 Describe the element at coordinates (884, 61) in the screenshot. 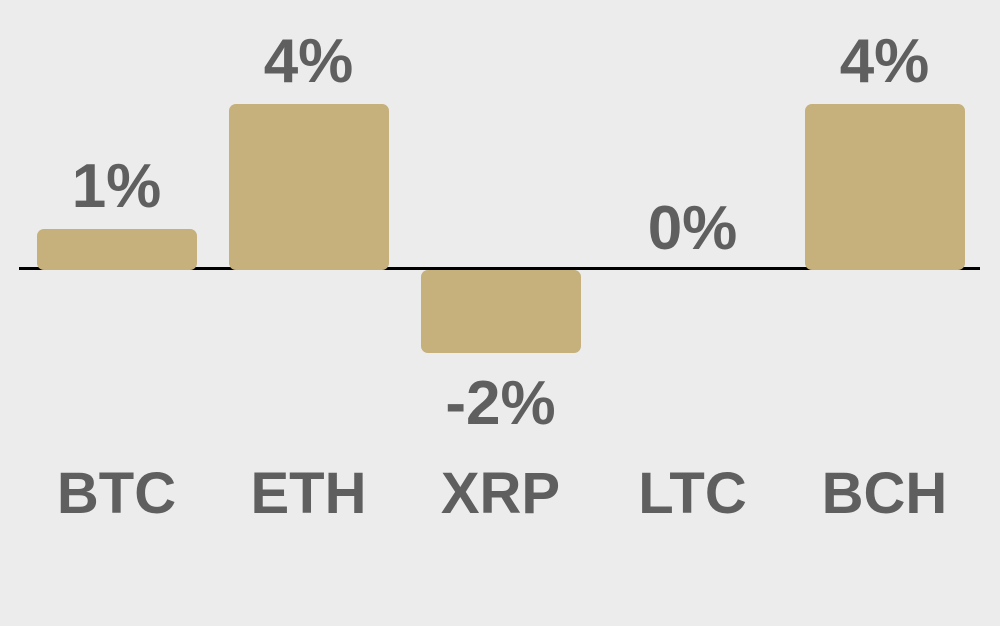

I see `value-label-bch: 4%` at that location.